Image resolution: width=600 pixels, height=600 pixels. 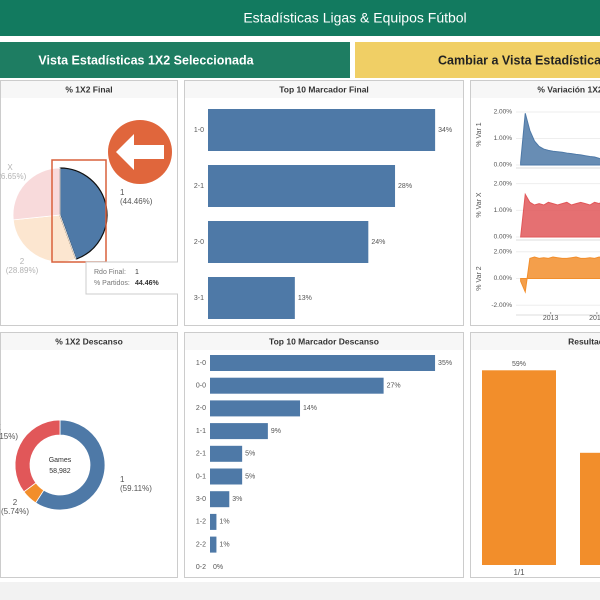 What do you see at coordinates (199, 298) in the screenshot?
I see `category-label: 3-1` at bounding box center [199, 298].